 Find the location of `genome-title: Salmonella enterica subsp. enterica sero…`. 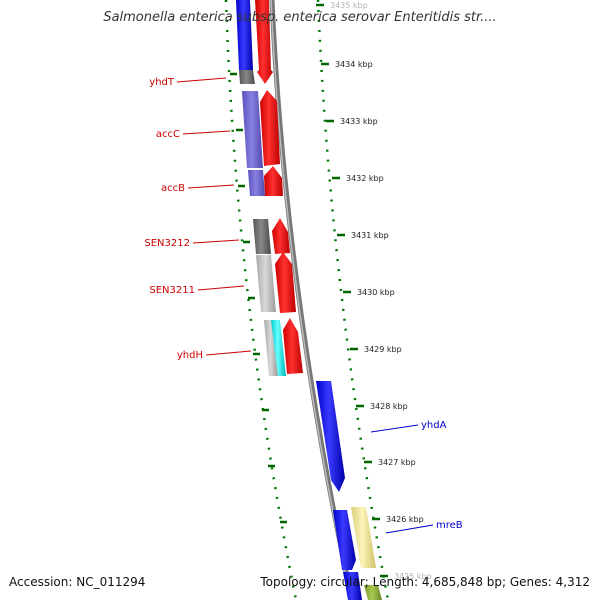

genome-title: Salmonella enterica subsp. enterica sero… is located at coordinates (300, 17).